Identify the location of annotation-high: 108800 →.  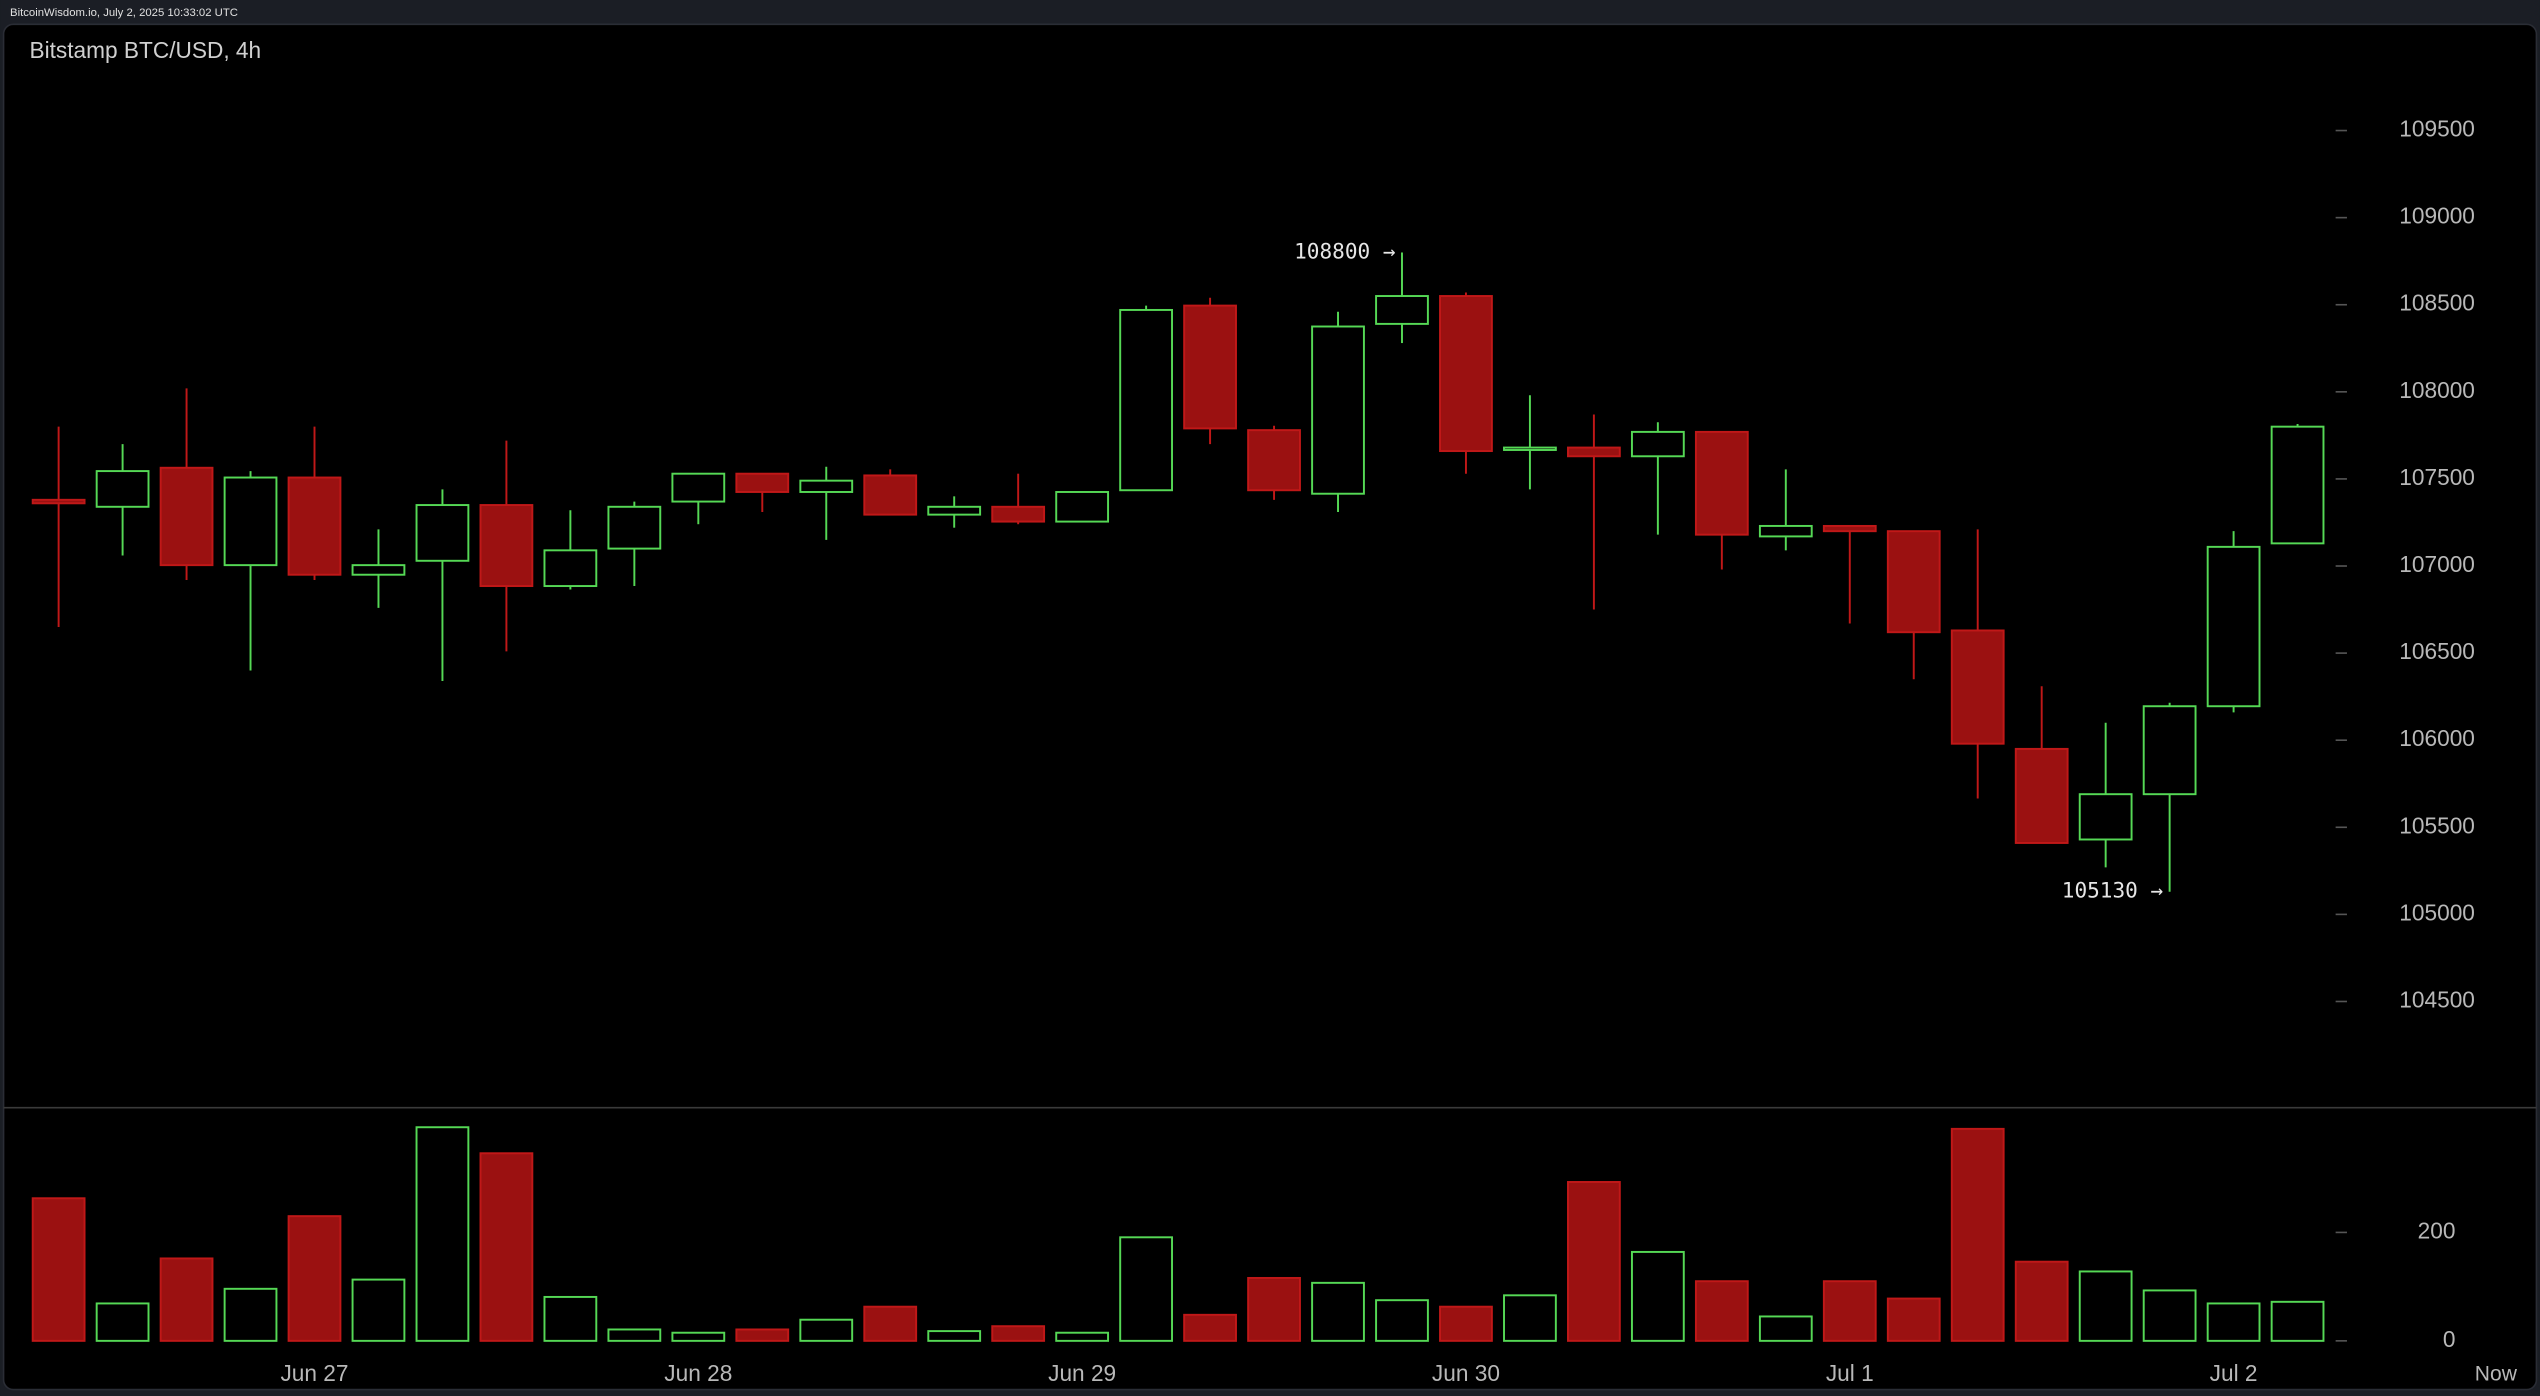
(1344, 250).